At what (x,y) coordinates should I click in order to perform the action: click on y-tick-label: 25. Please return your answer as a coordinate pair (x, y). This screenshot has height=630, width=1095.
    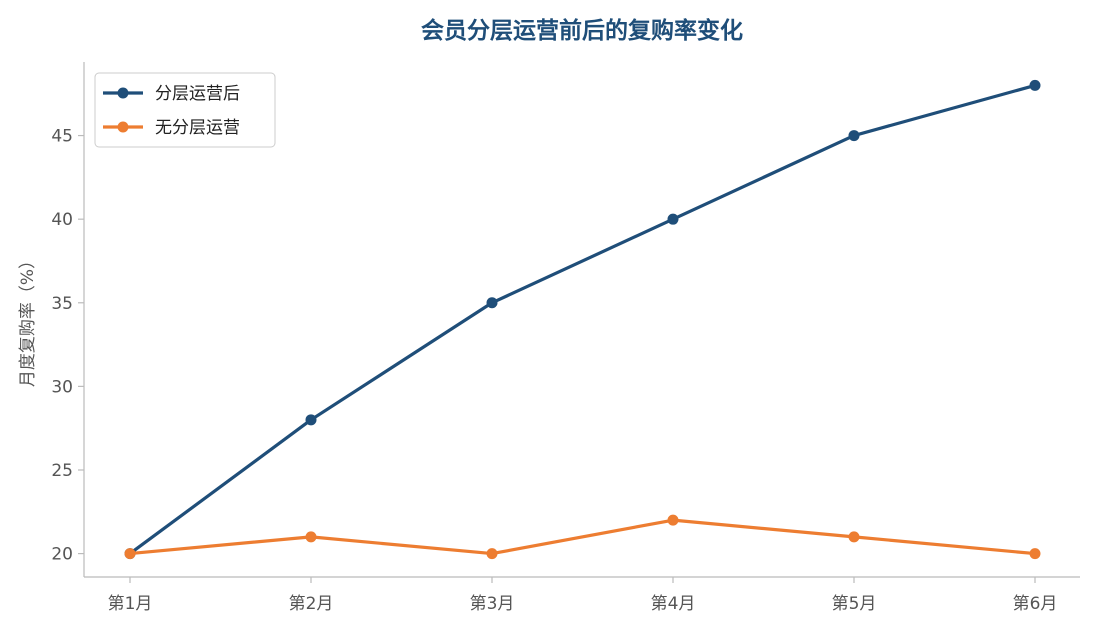
    Looking at the image, I should click on (62, 471).